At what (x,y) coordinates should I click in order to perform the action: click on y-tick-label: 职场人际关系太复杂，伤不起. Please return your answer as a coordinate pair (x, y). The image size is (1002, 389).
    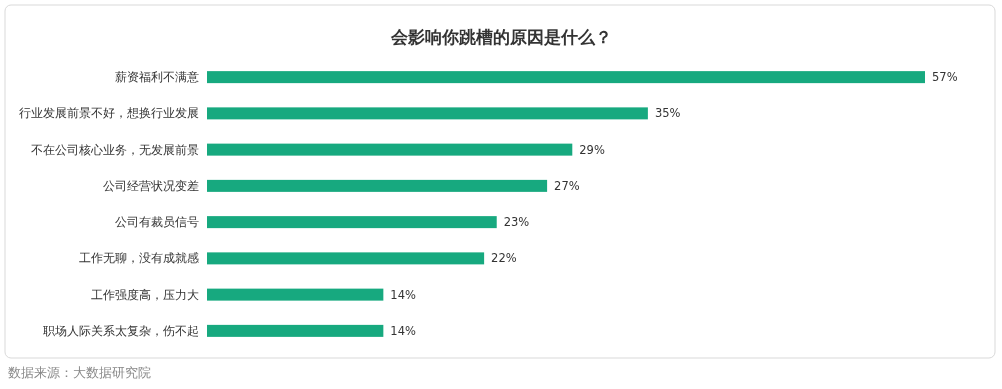
    Looking at the image, I should click on (121, 330).